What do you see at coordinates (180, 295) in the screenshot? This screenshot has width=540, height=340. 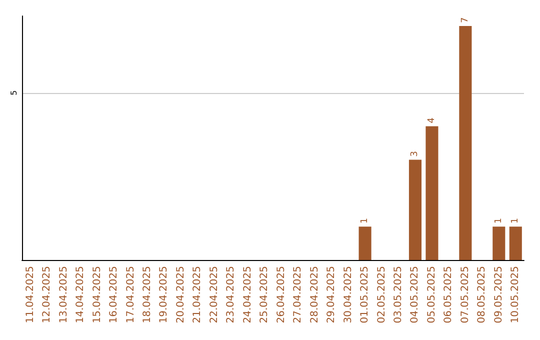 I see `x-tick-label: 20.04.2025` at bounding box center [180, 295].